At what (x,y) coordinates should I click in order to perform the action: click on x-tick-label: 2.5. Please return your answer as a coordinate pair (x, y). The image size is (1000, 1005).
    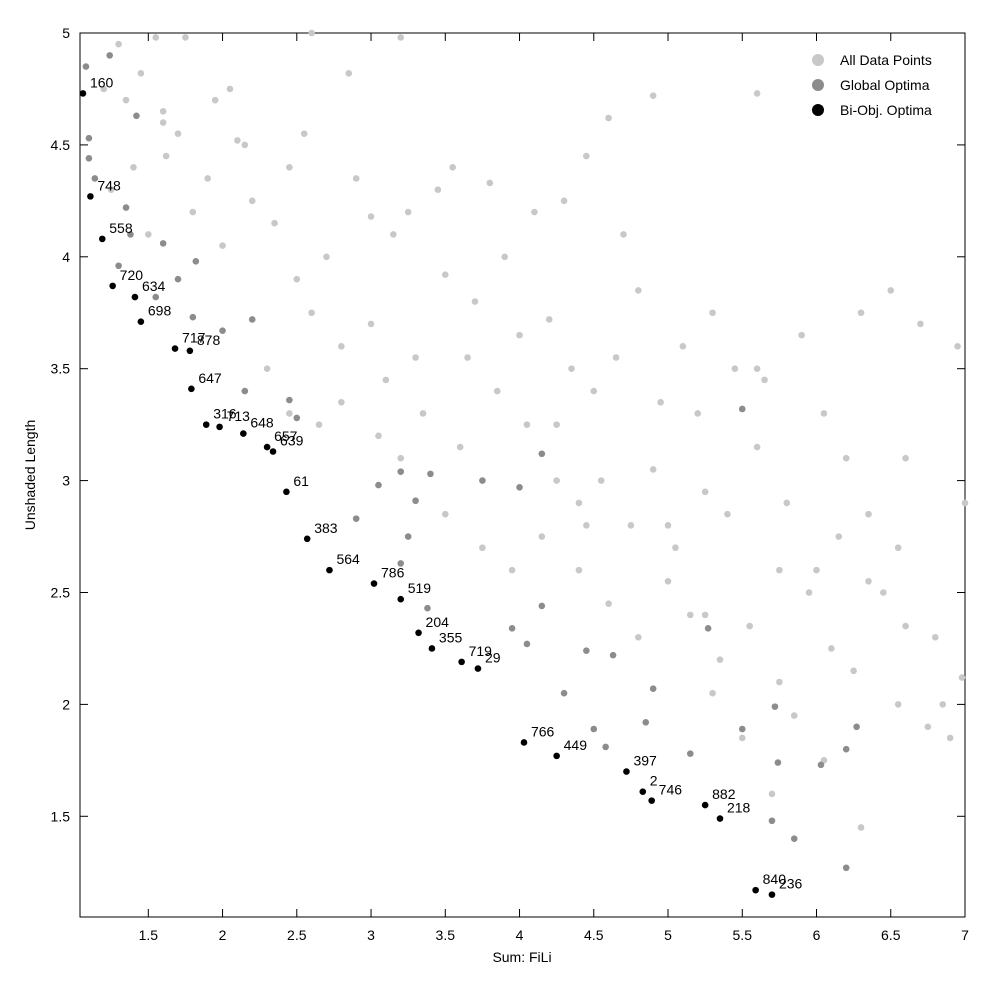
    Looking at the image, I should click on (297, 935).